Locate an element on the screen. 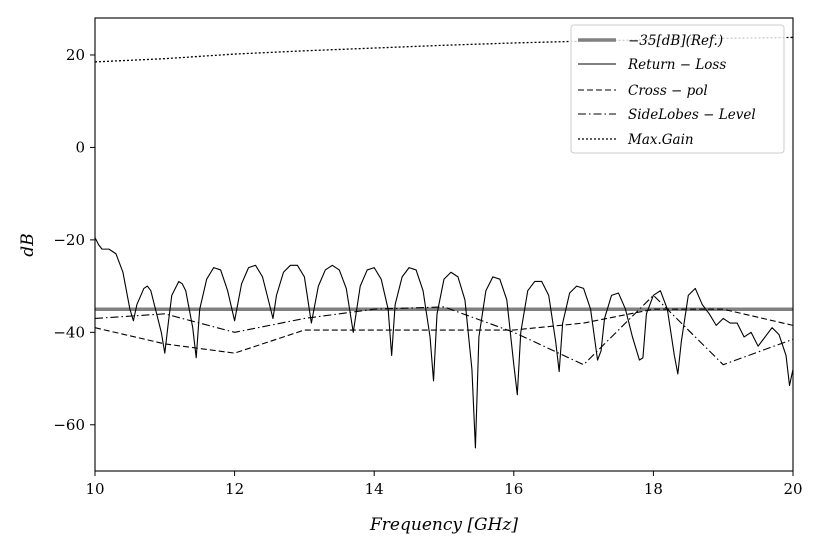  legend-label-ref: −35[dB](Ref.) is located at coordinates (675, 41).